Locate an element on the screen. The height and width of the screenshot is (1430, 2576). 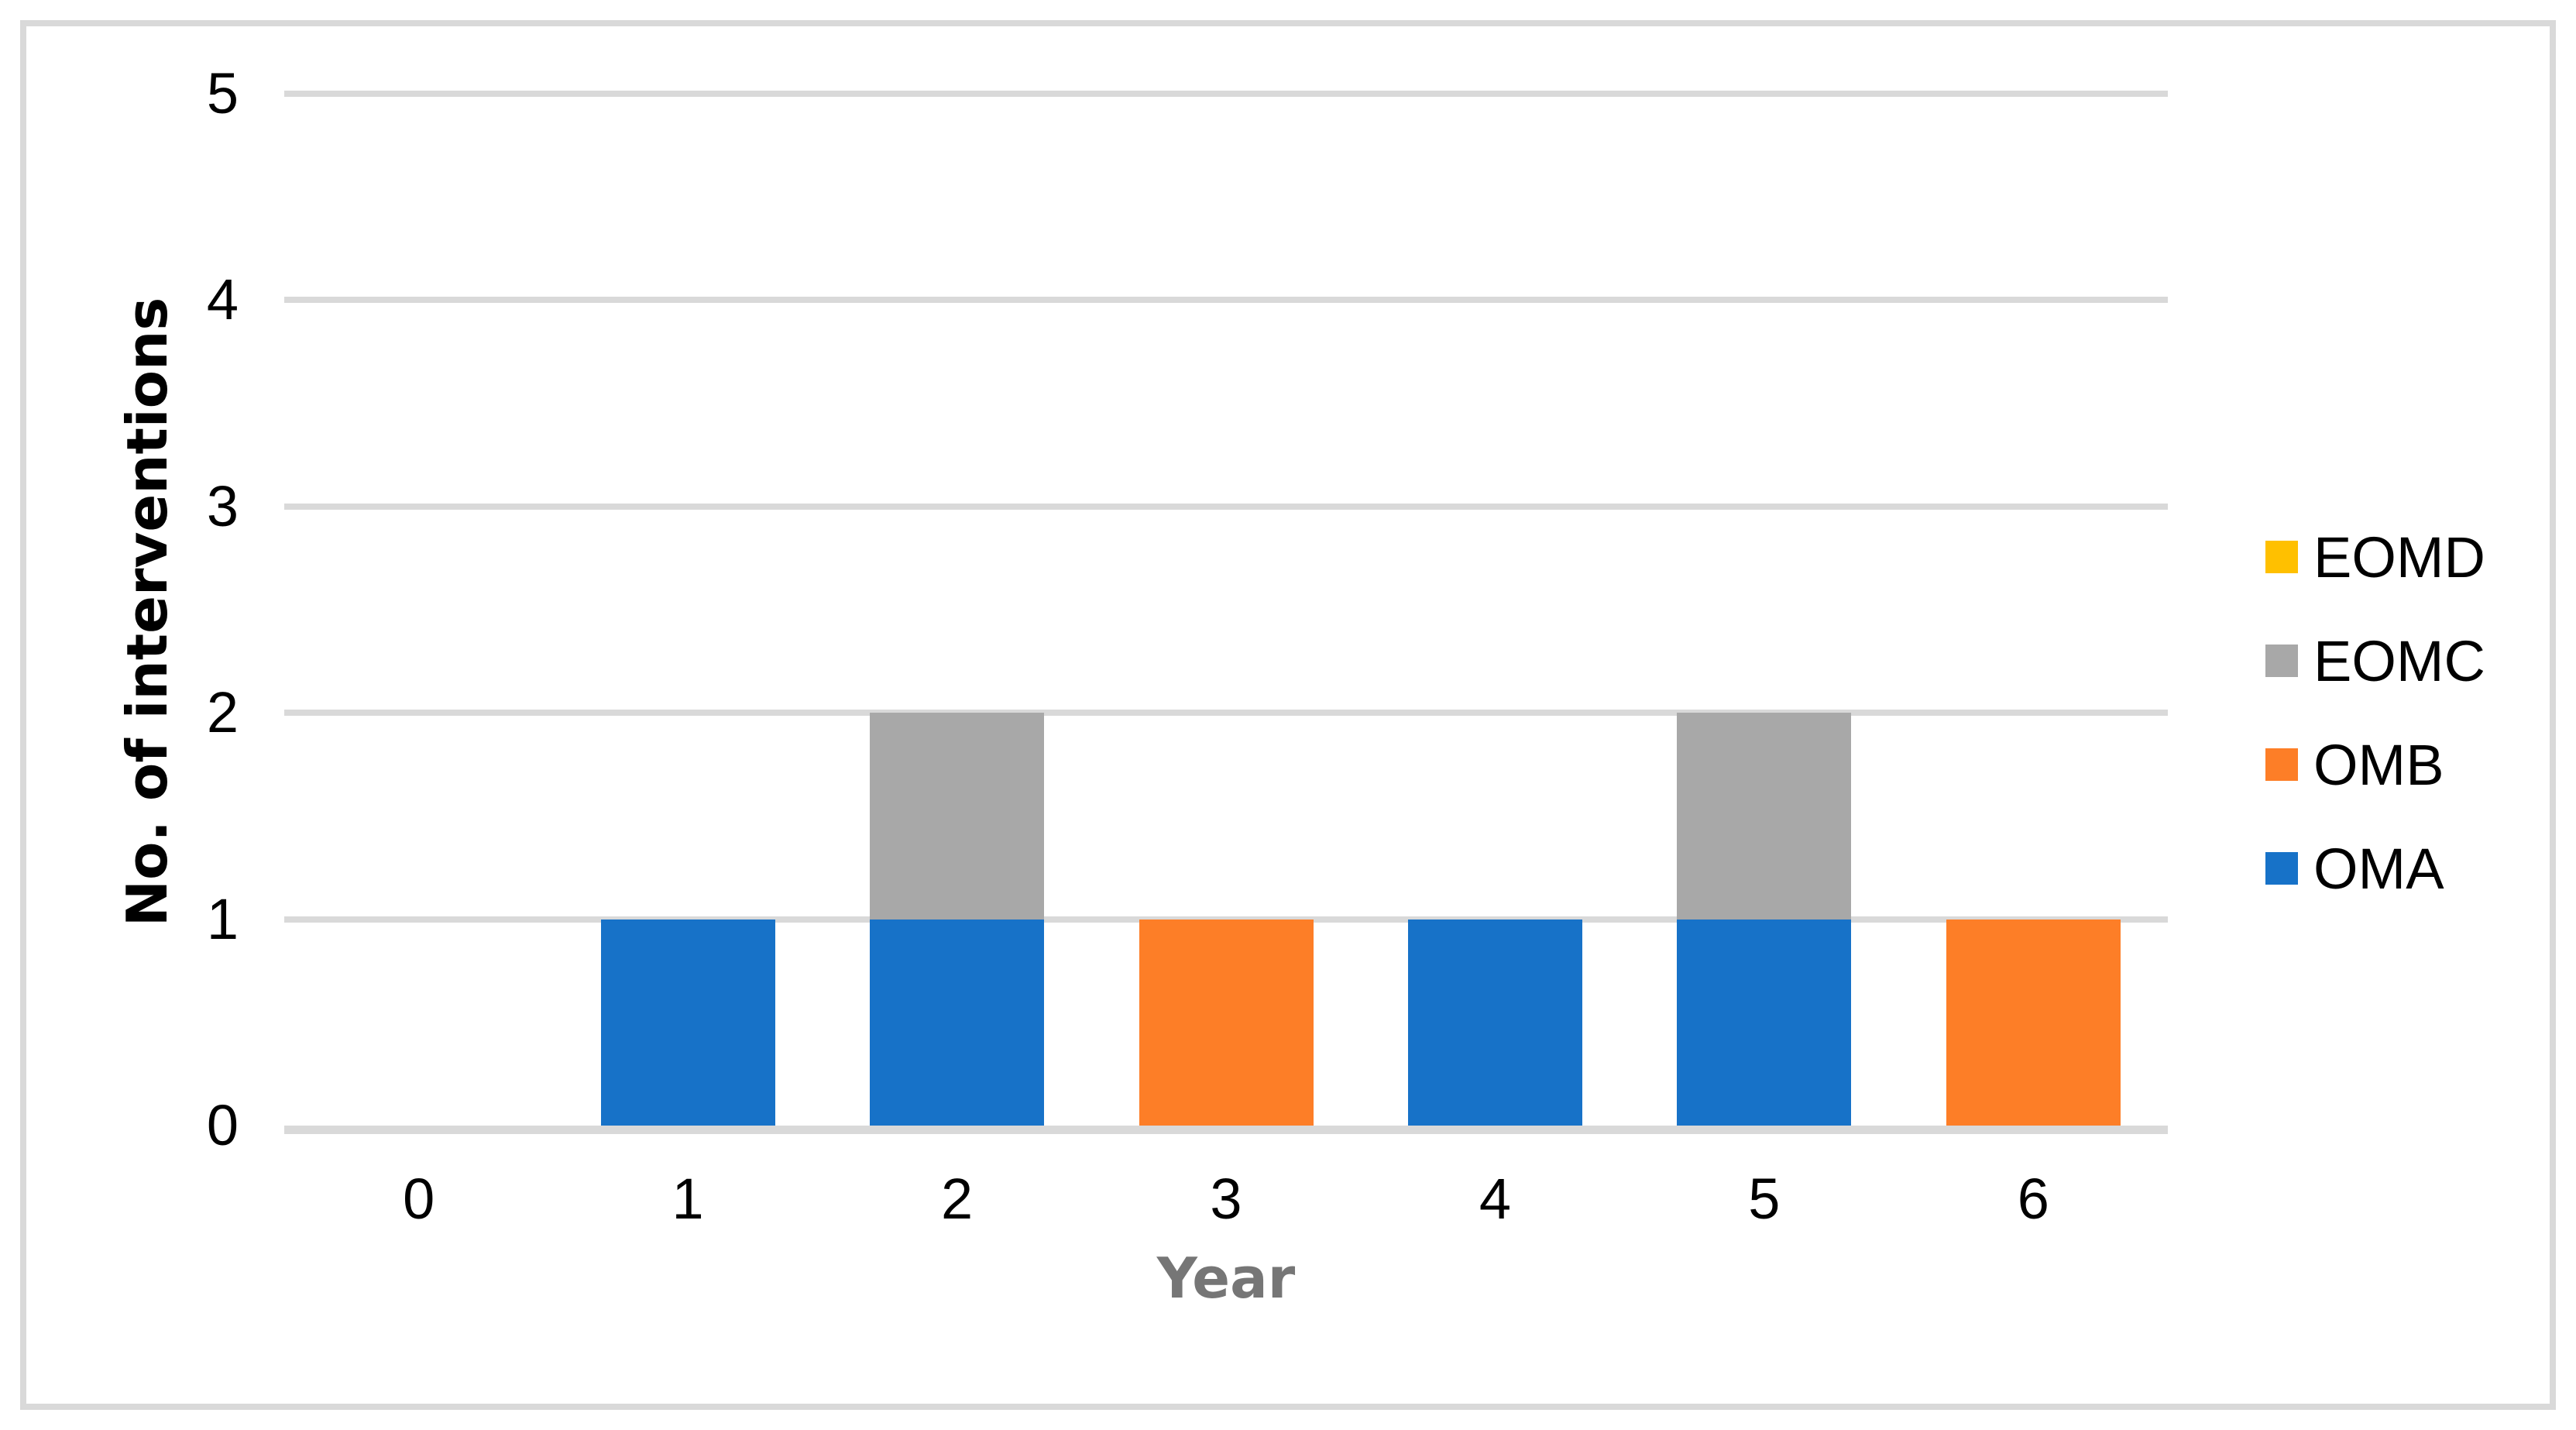
legend: EOMD EOMC OMB OMA is located at coordinates (2375, 712).